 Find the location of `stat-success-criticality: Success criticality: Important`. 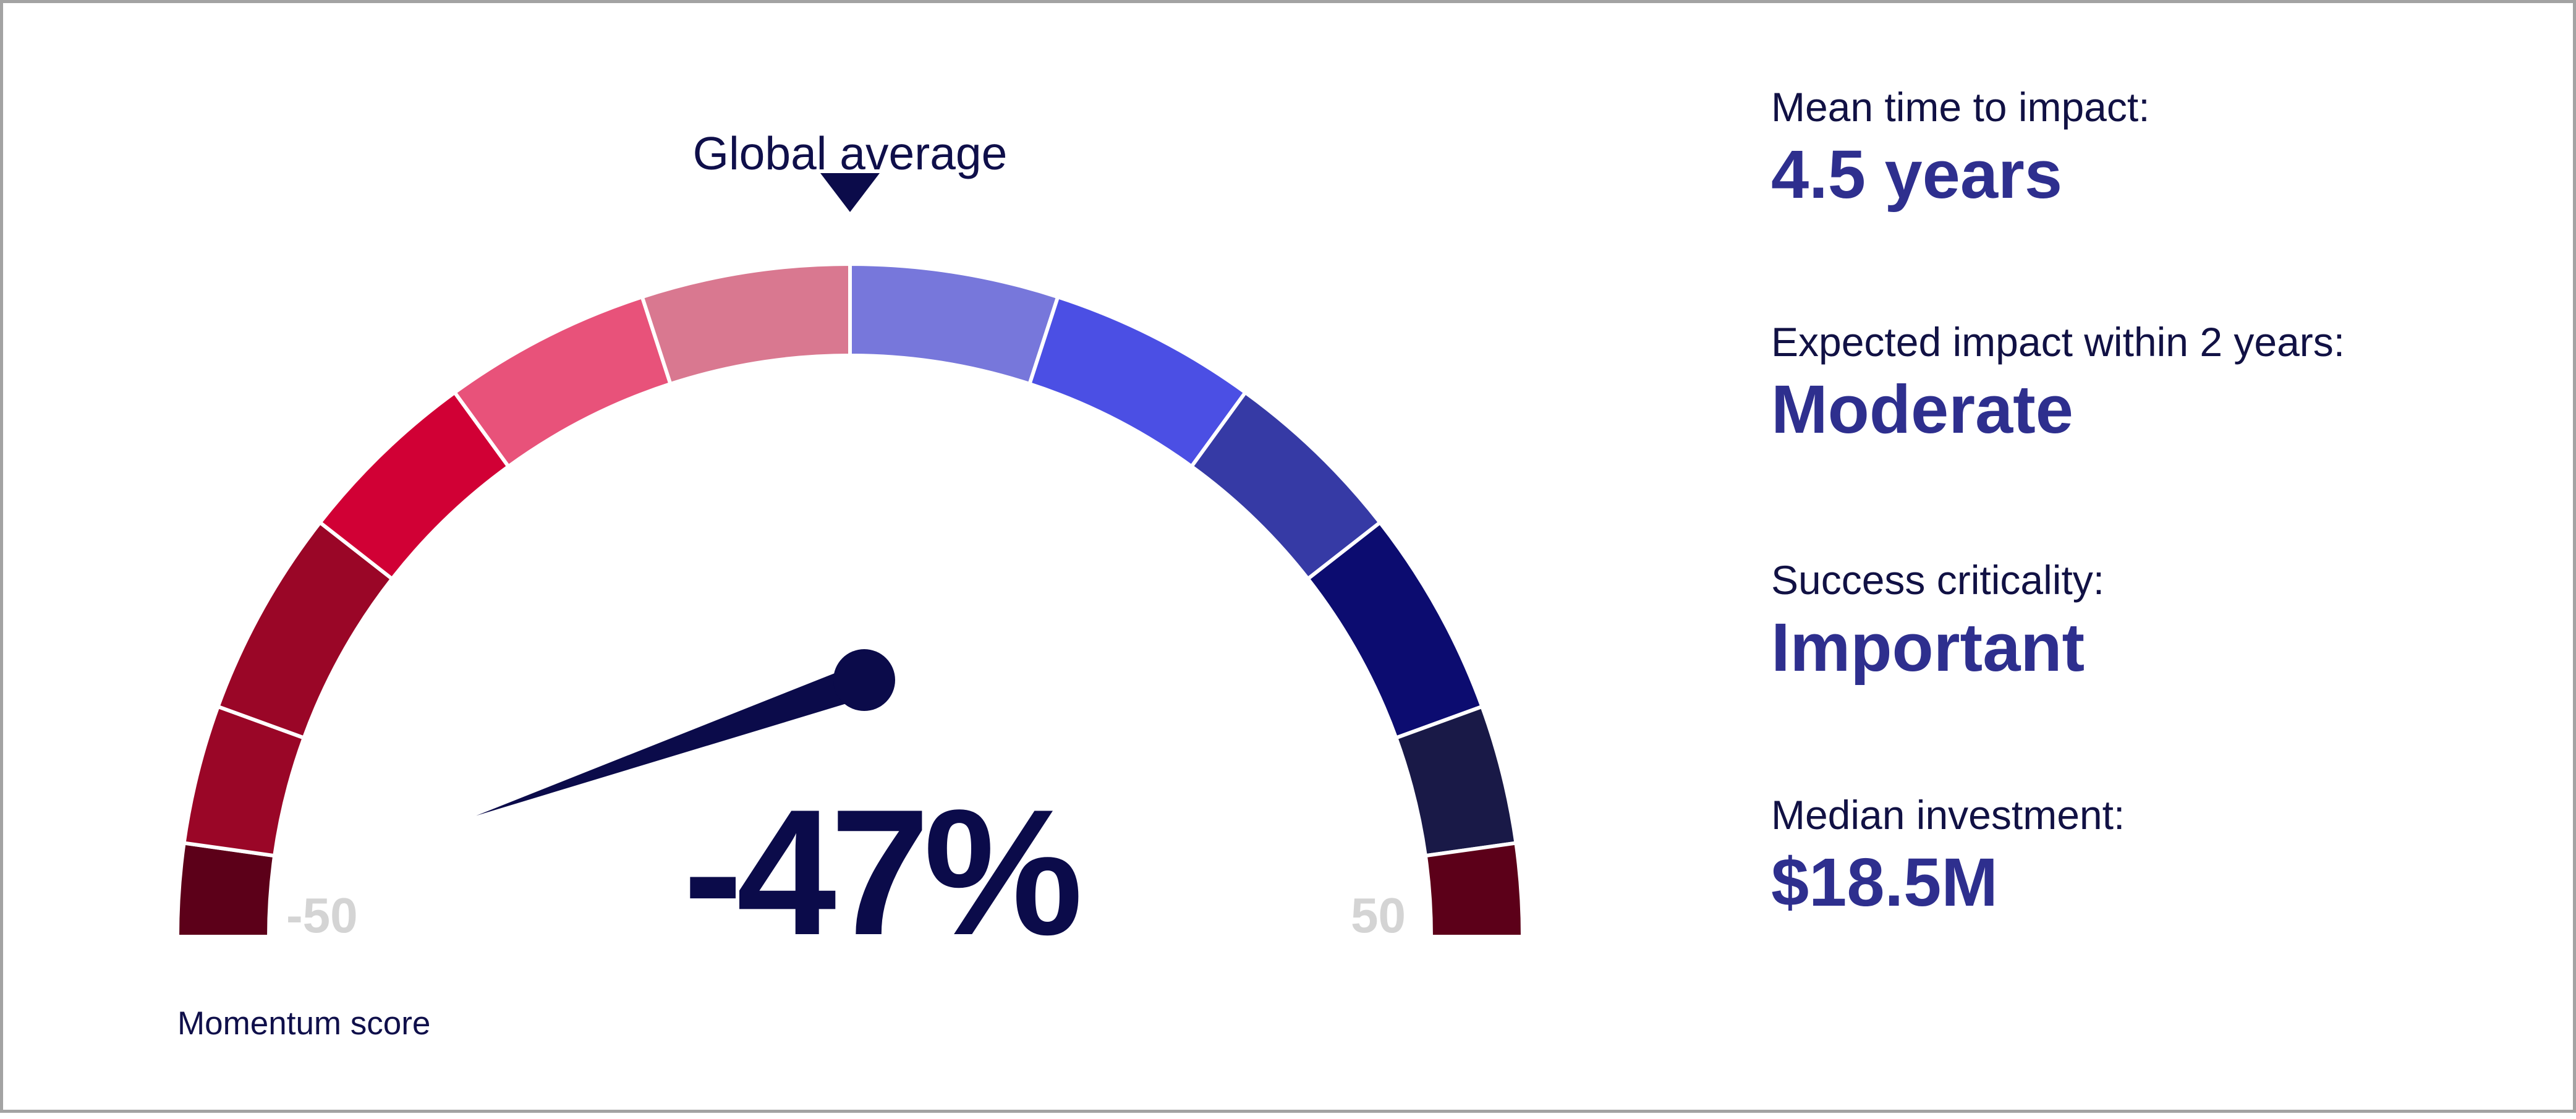

stat-success-criticality: Success criticality: Important is located at coordinates (1937, 621).